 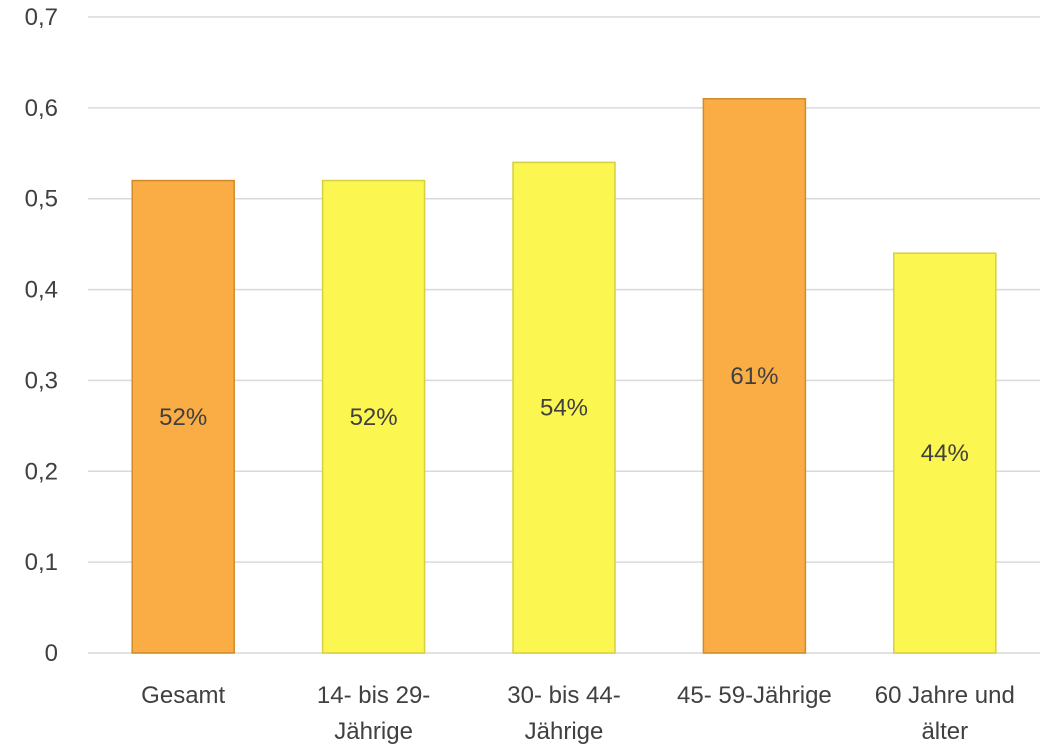 What do you see at coordinates (41, 562) in the screenshot?
I see `y-tick-label: 0,1` at bounding box center [41, 562].